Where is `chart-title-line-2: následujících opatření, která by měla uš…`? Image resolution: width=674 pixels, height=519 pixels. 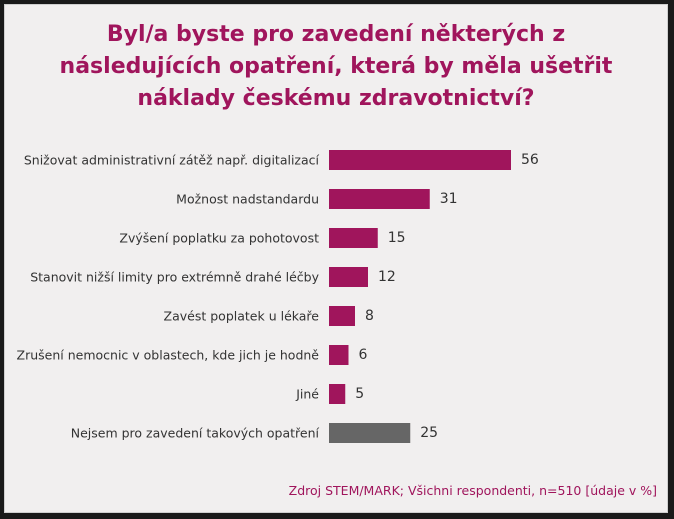
chart-title-line-2: následujících opatření, která by měla uš… is located at coordinates (336, 66).